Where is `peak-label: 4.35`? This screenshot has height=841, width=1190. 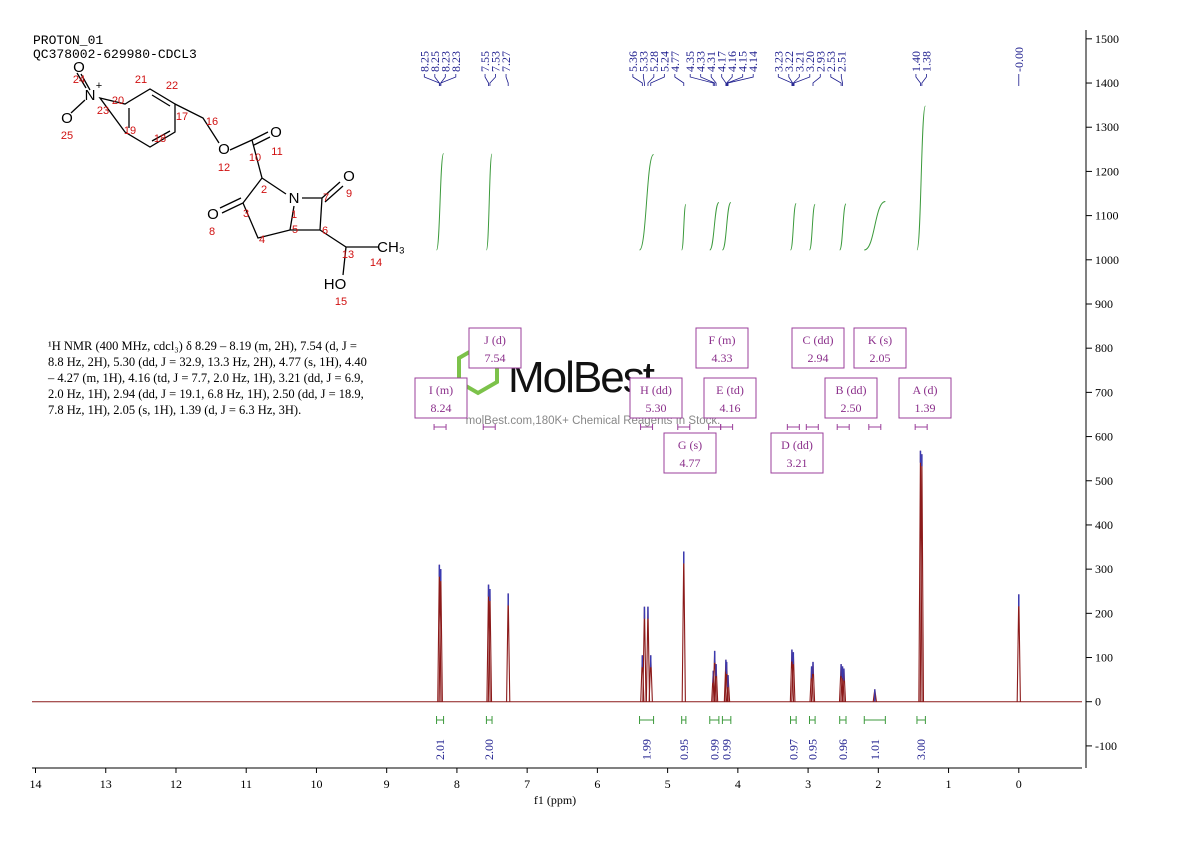
peak-label: 4.35 is located at coordinates (690, 61).